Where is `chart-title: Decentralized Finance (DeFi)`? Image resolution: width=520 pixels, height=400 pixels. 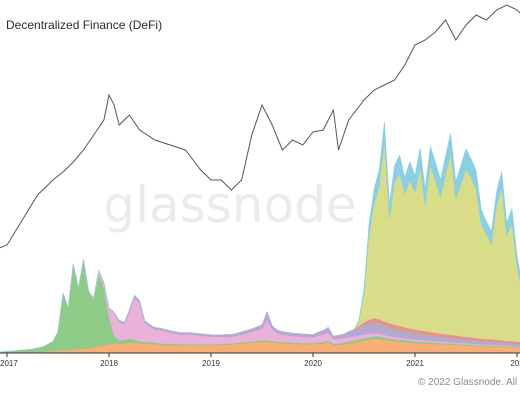
chart-title: Decentralized Finance (DeFi) is located at coordinates (84, 25).